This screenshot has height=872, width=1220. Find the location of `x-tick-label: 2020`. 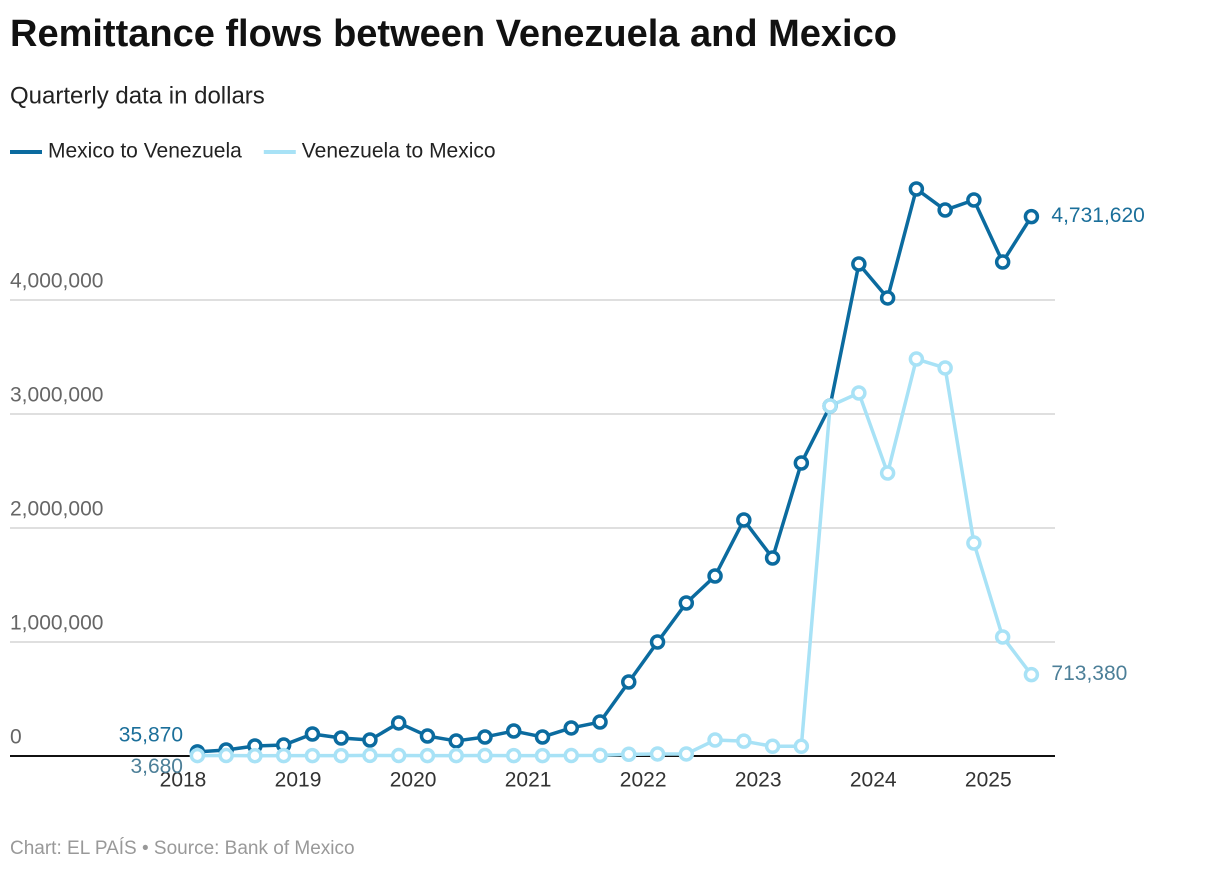

x-tick-label: 2020 is located at coordinates (413, 780).